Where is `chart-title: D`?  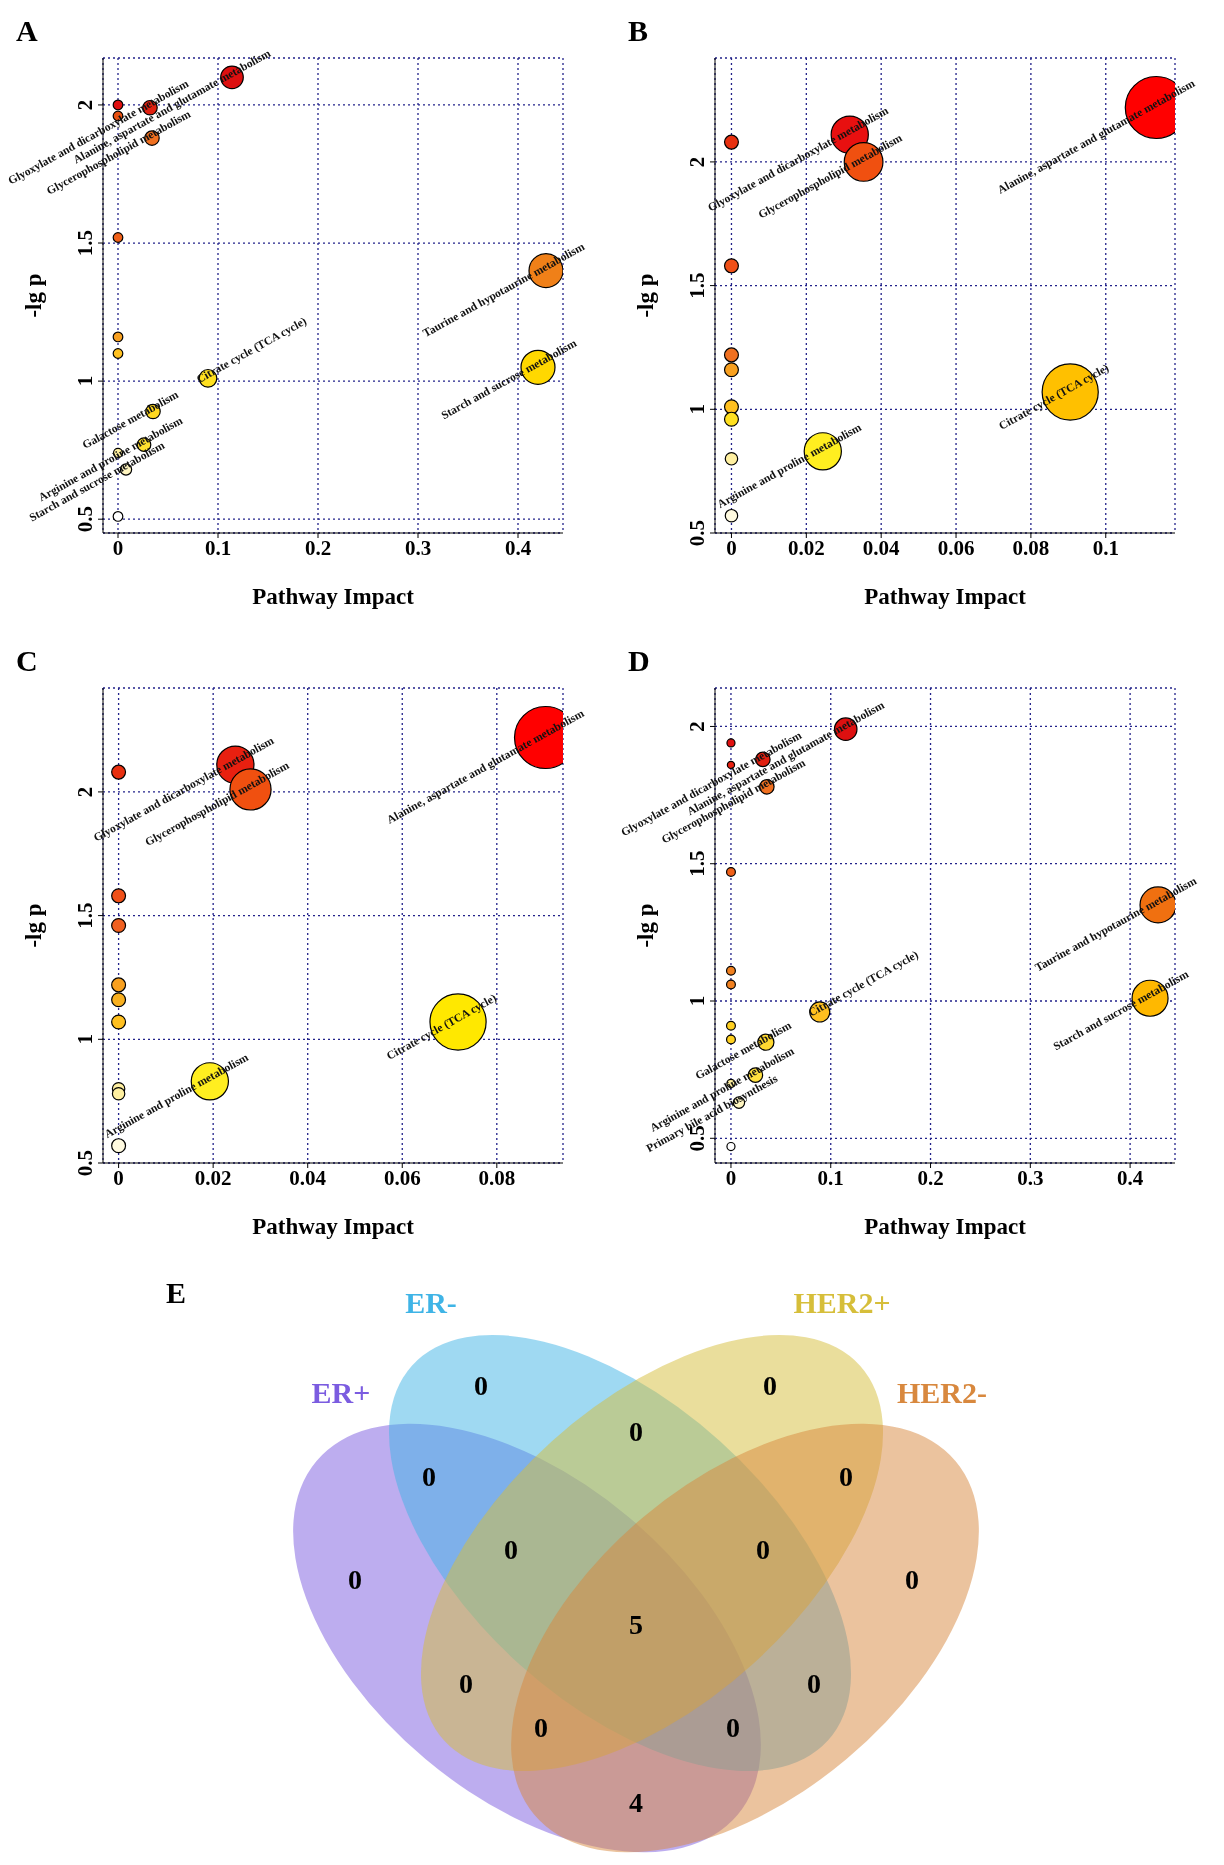
chart-title: D is located at coordinates (639, 661).